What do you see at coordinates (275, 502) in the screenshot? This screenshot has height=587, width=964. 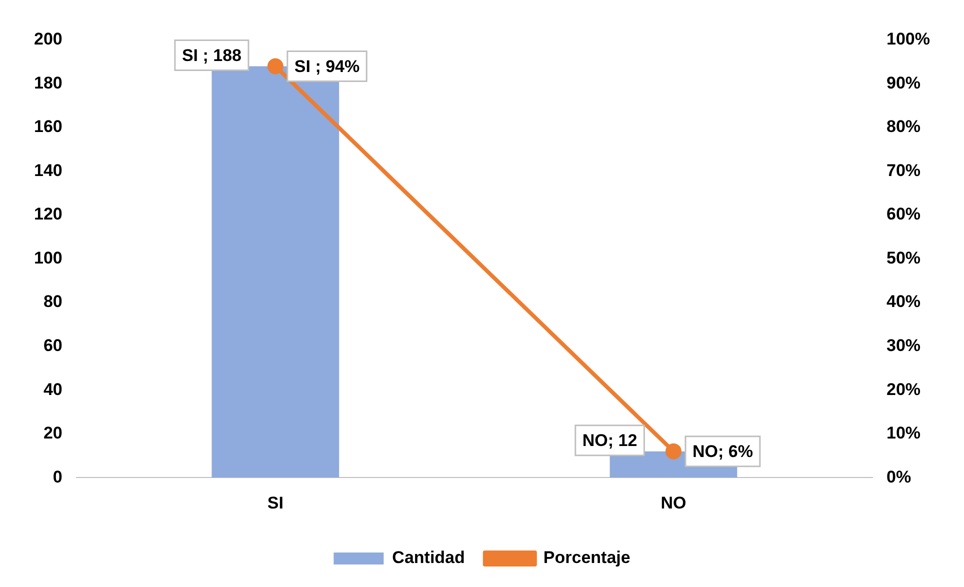 I see `x-tick-label: SI` at bounding box center [275, 502].